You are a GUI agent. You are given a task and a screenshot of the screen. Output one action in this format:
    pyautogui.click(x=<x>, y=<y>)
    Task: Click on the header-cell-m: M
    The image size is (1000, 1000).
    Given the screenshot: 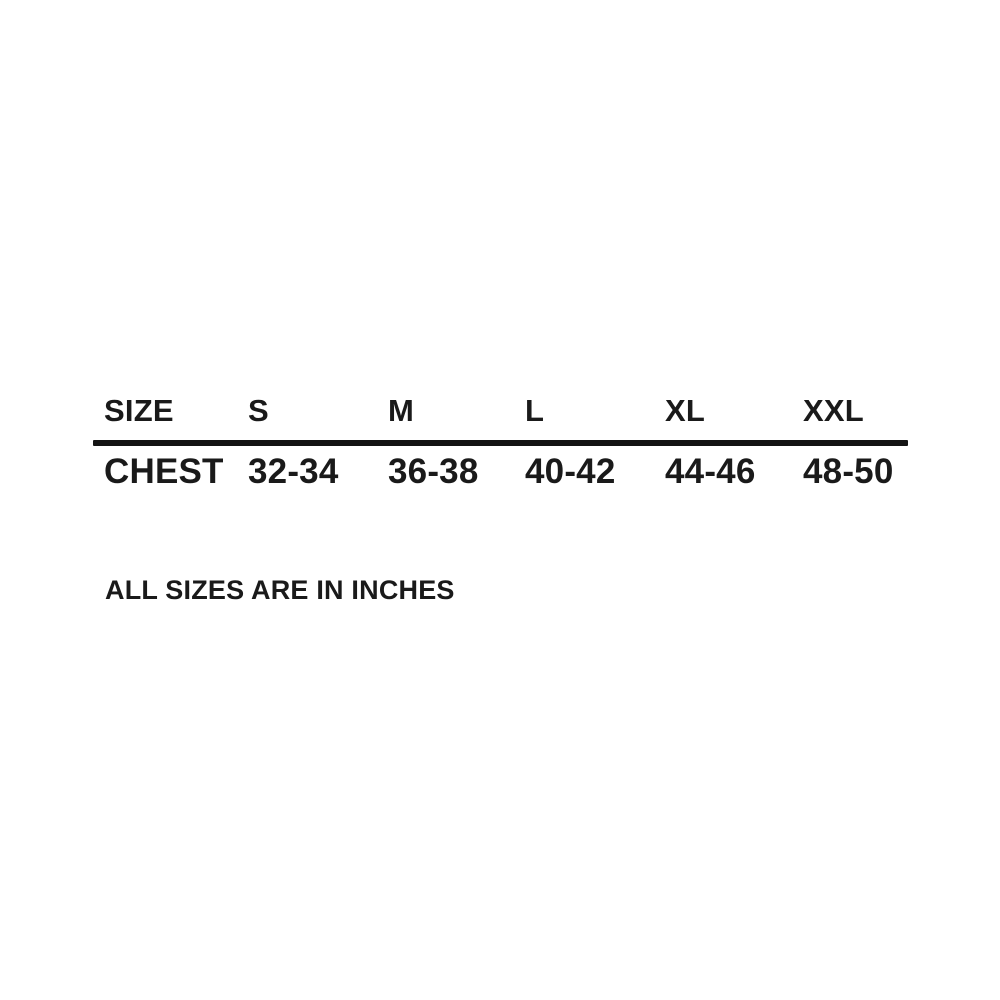 What is the action you would take?
    pyautogui.click(x=401, y=410)
    